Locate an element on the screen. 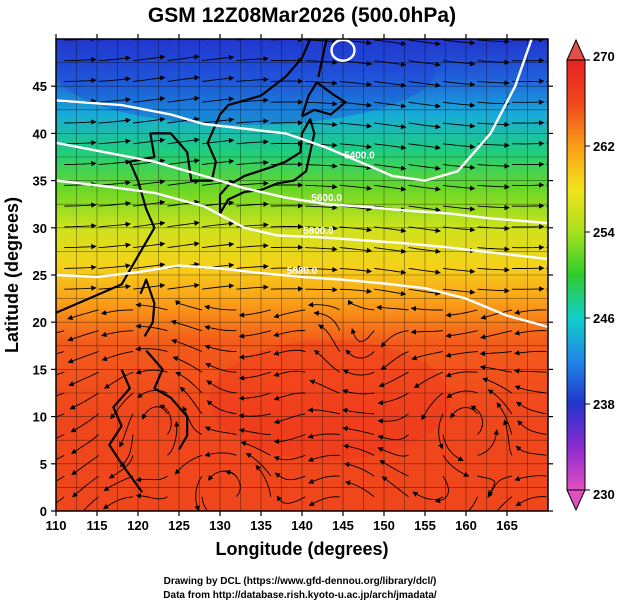 The height and width of the screenshot is (605, 619). x-tick-label: 140 is located at coordinates (302, 525).